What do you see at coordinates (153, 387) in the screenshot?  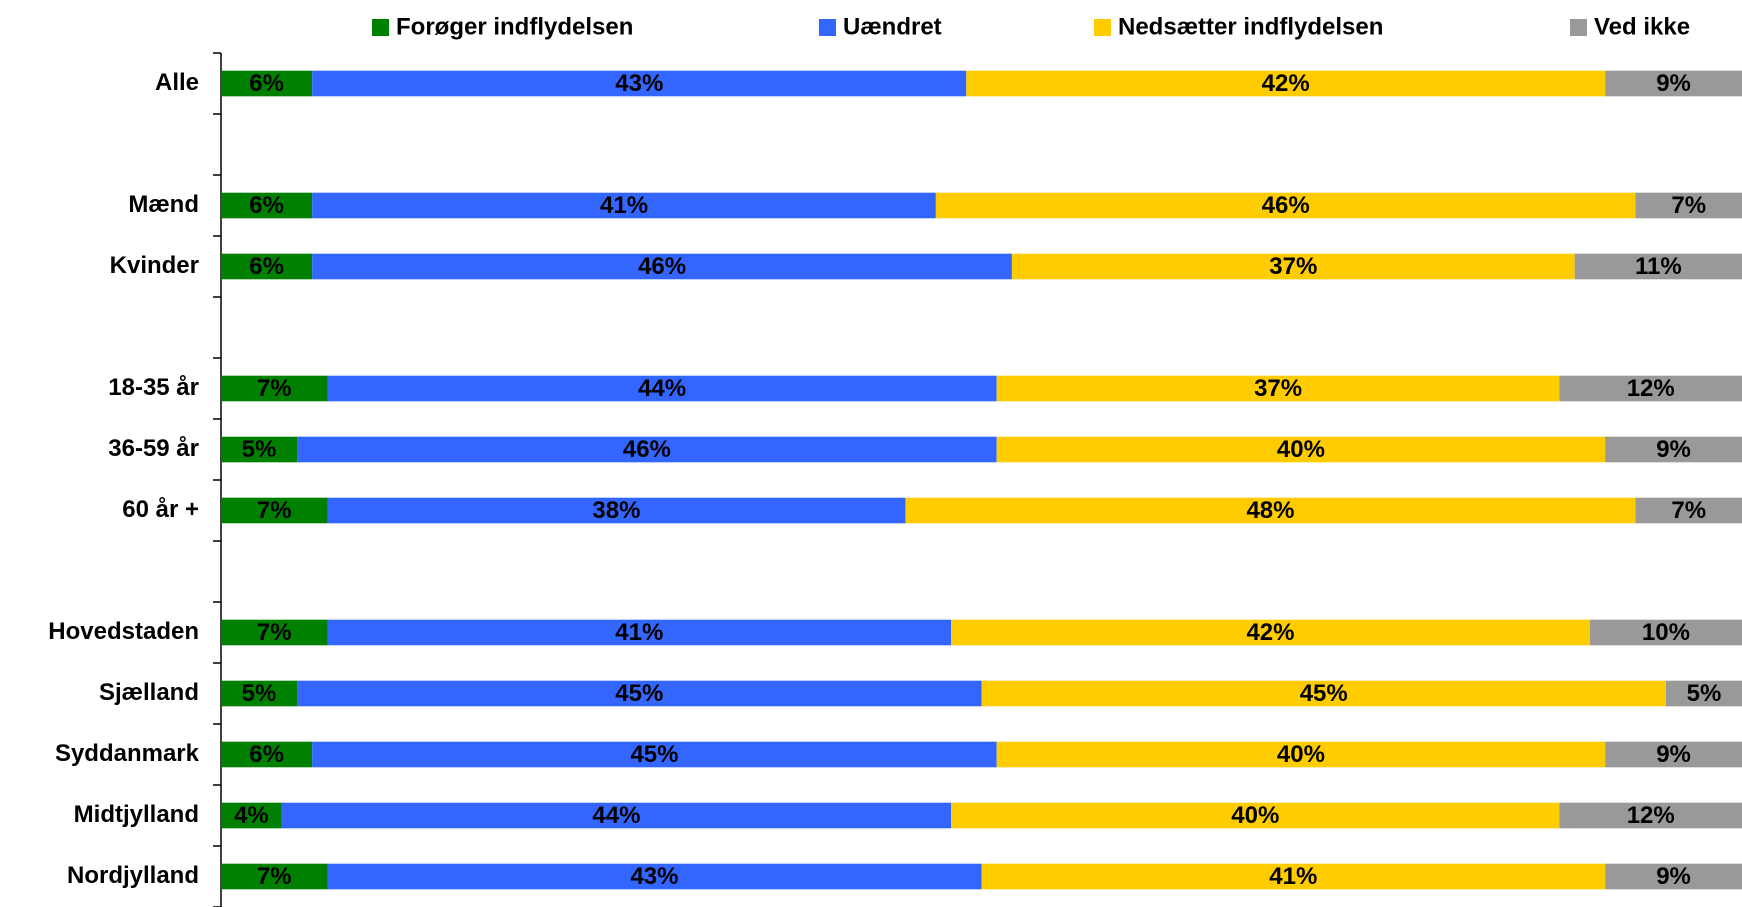 I see `y-tick-label: 18-35 år` at bounding box center [153, 387].